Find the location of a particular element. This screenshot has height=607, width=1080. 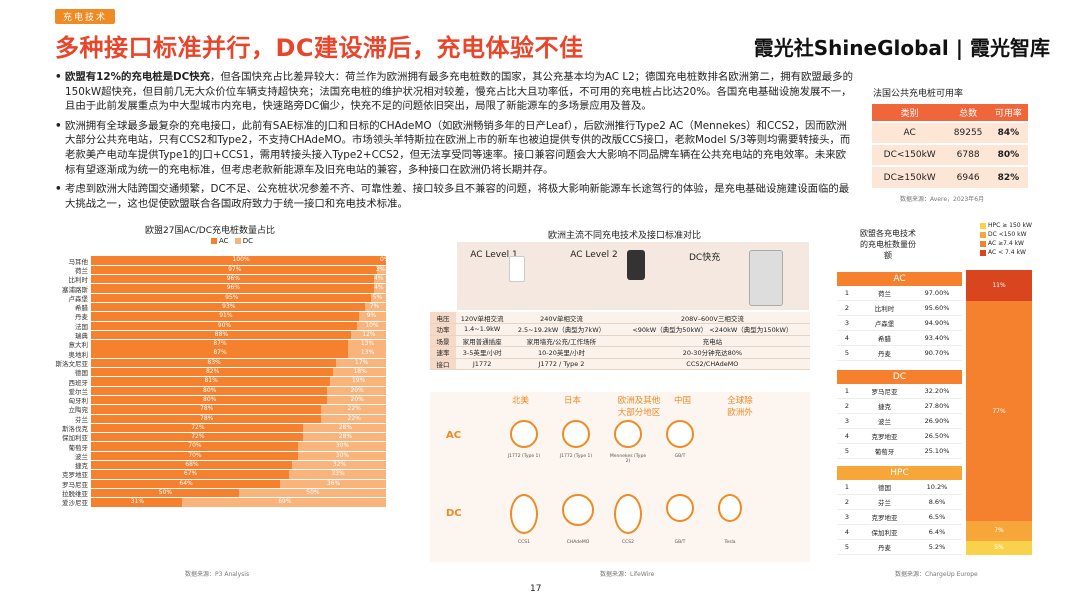

bar-dc-label: 36% is located at coordinates (333, 483).